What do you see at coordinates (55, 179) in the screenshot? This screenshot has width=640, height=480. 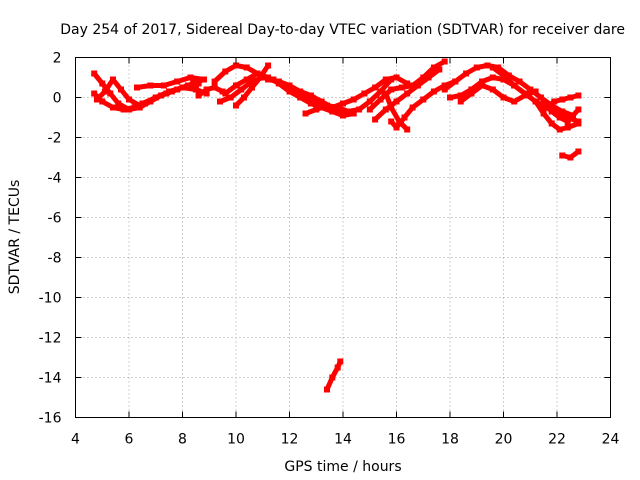 I see `y-tick-label: -4` at bounding box center [55, 179].